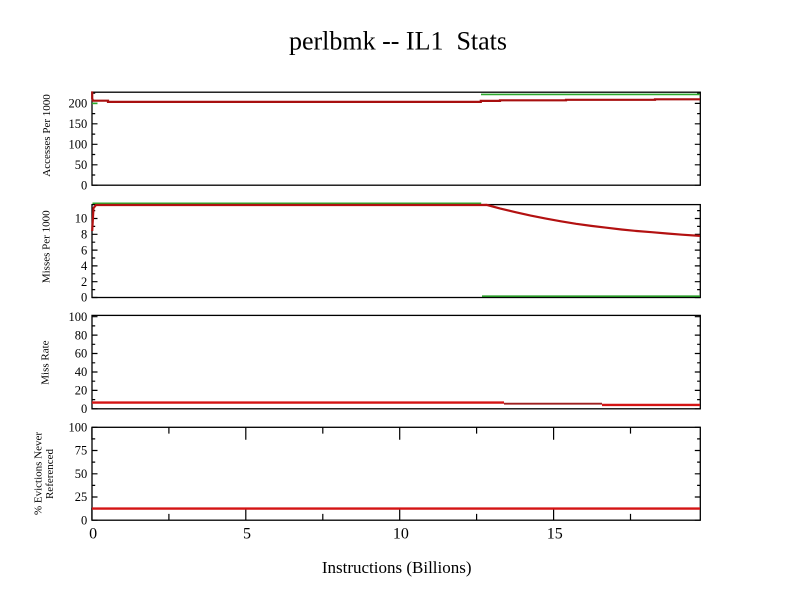 The image size is (792, 612). I want to click on svg-text: 5, so click(247, 534).